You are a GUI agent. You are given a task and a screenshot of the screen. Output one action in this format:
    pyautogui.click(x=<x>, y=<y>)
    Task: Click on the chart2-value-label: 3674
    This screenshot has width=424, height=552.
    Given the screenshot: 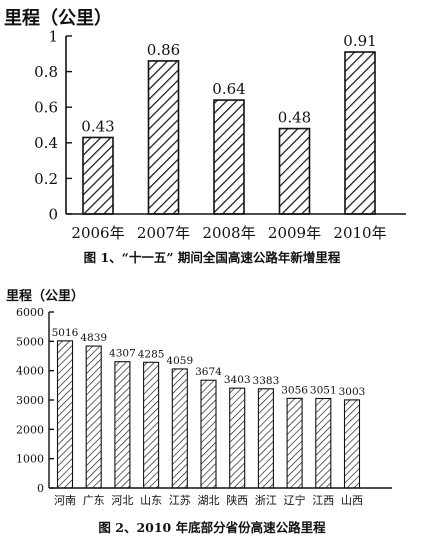 What is the action you would take?
    pyautogui.click(x=208, y=372)
    